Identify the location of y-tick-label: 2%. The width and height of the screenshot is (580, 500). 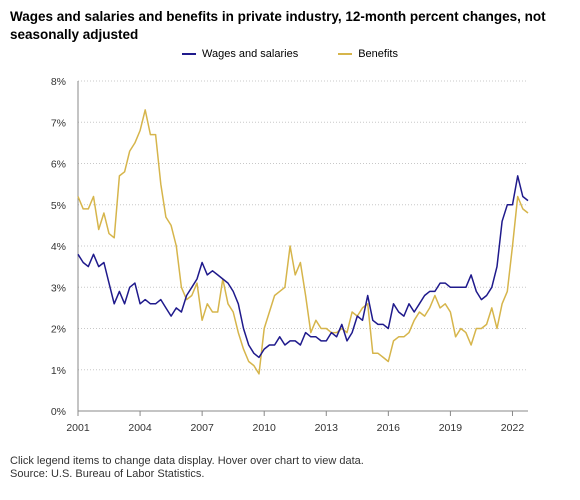
(58, 330).